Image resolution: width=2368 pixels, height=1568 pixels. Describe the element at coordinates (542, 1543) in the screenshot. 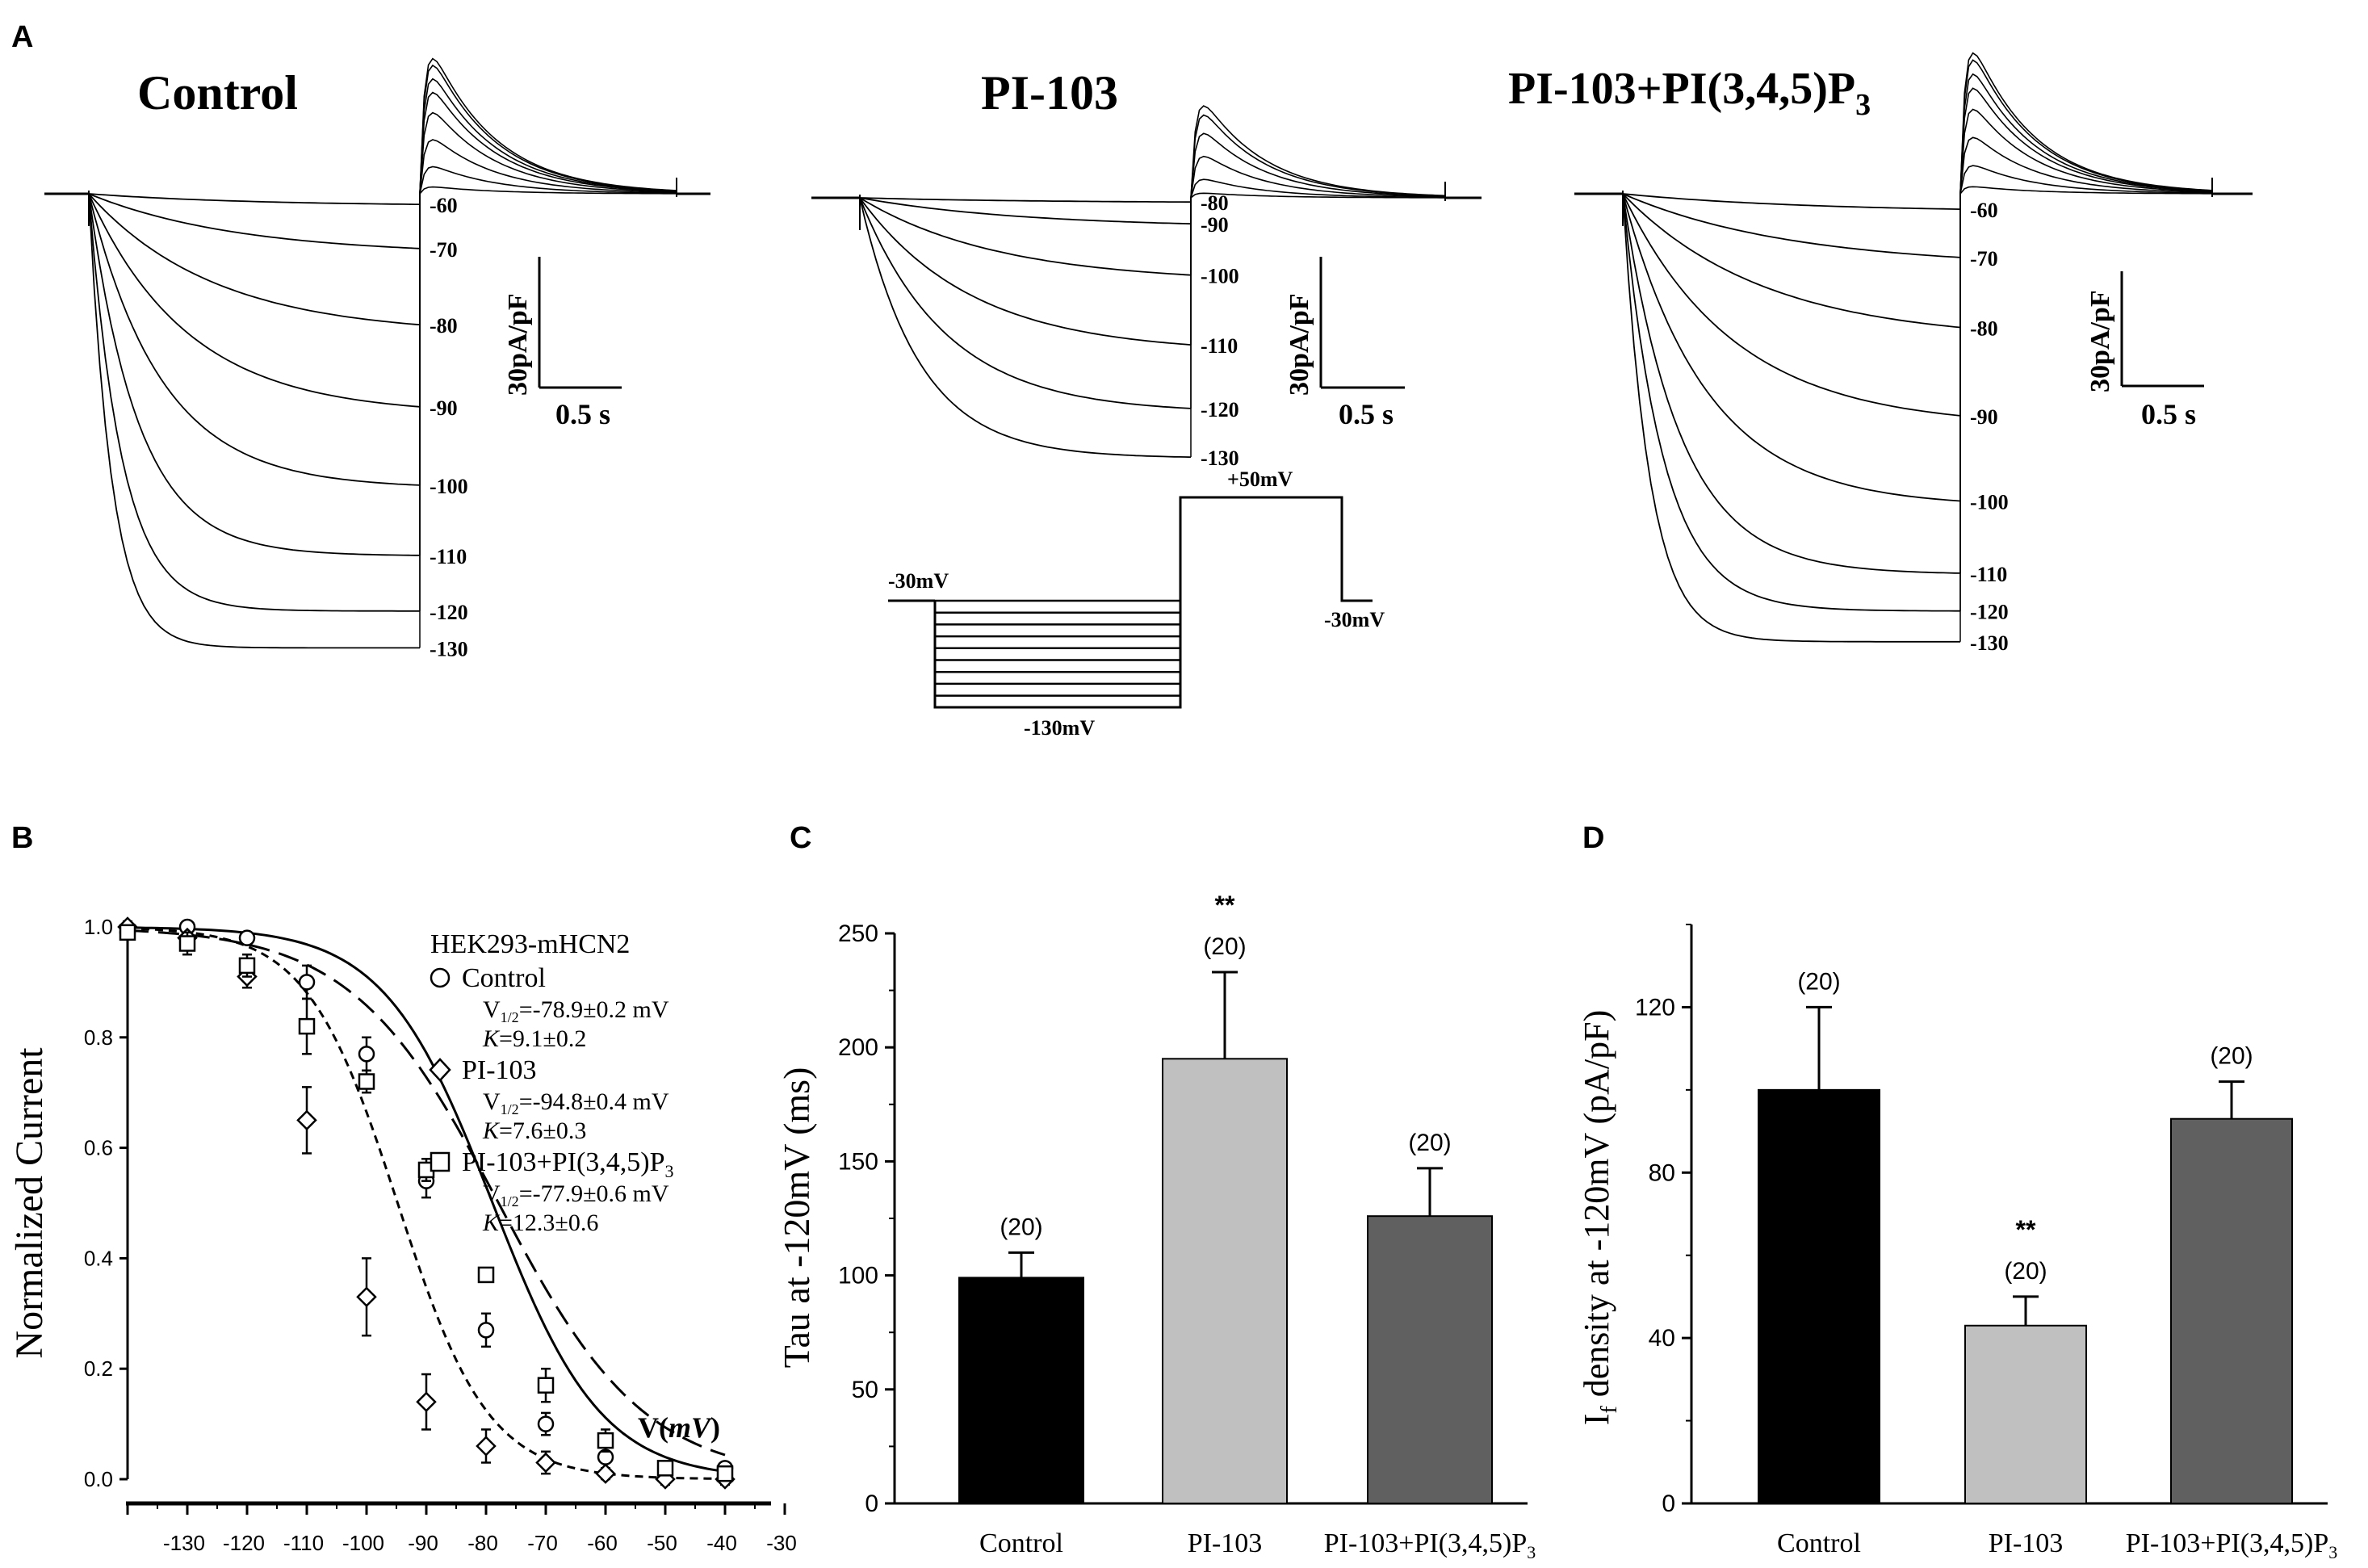

I see `x-tick-label: -70` at that location.